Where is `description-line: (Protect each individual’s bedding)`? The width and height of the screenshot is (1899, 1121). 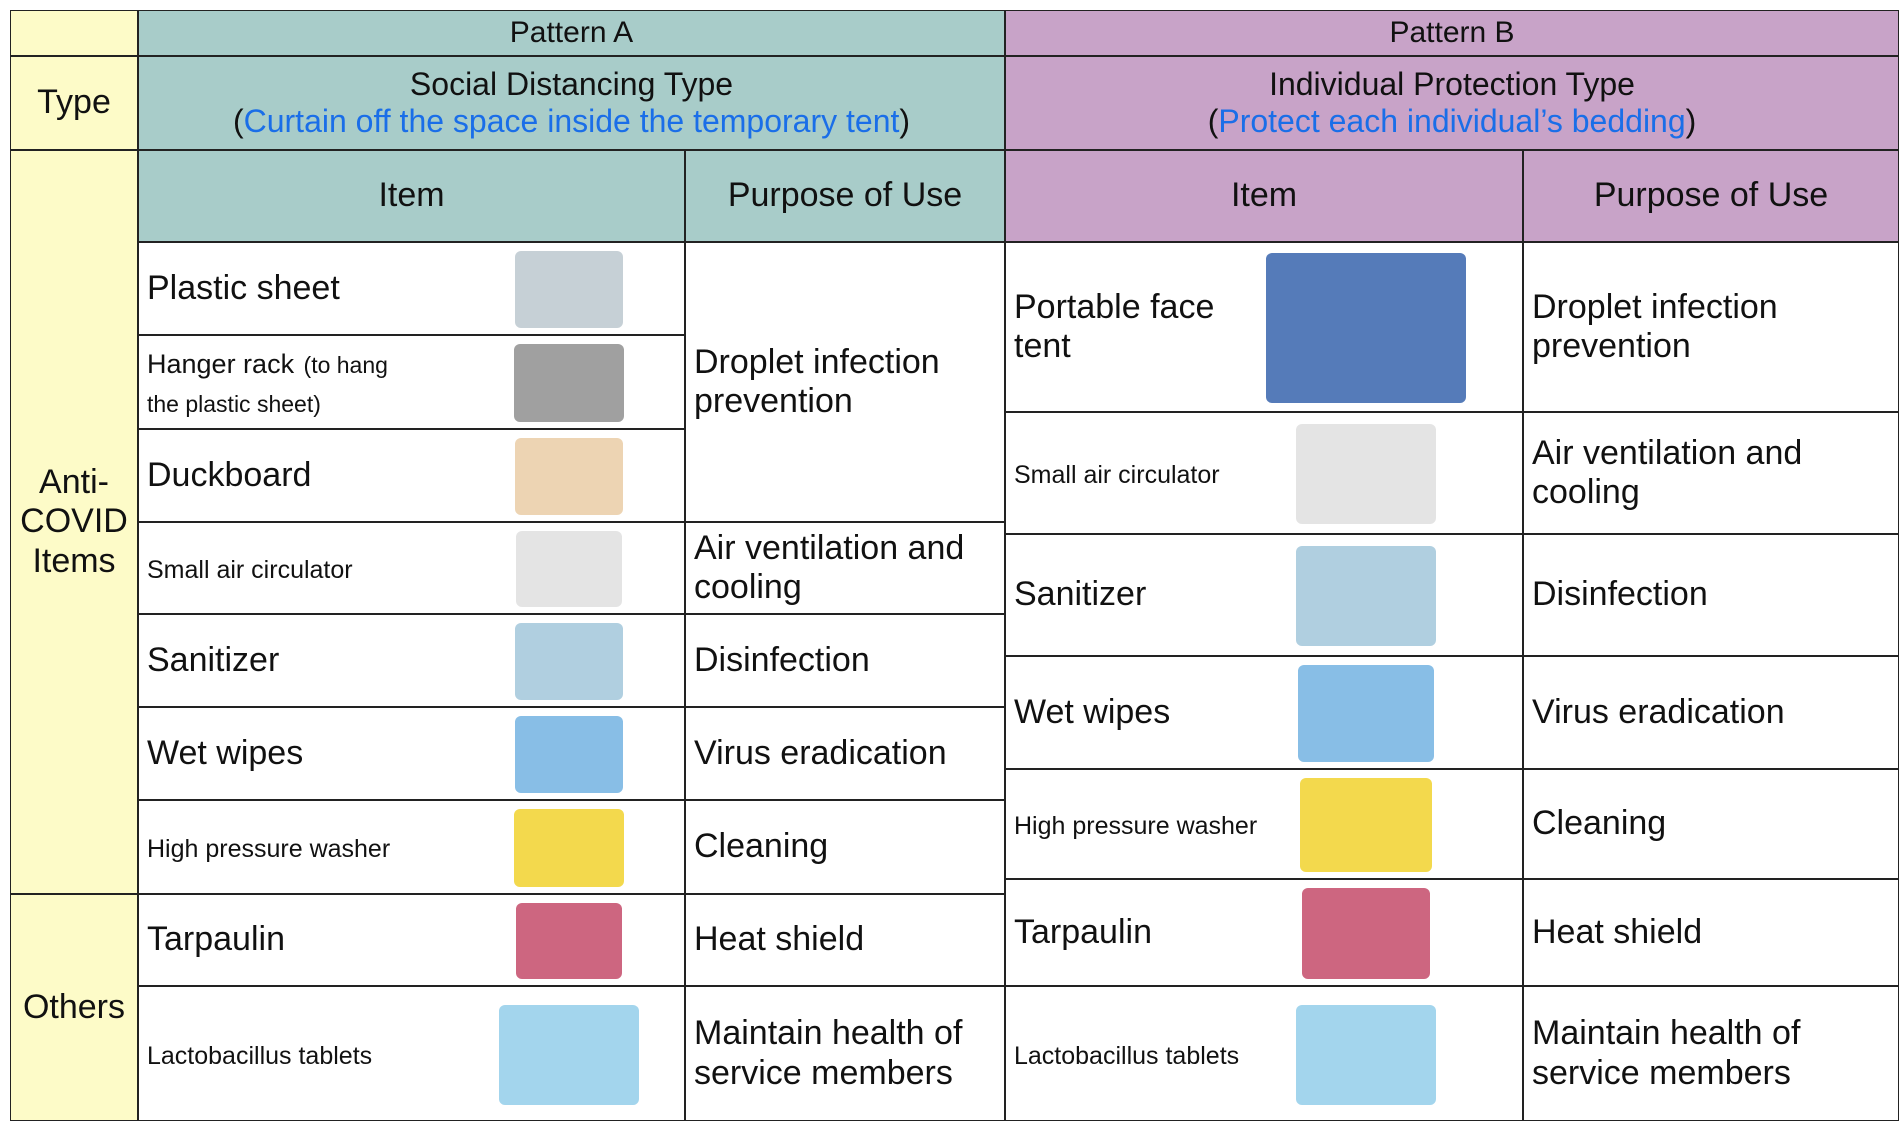 description-line: (Protect each individual’s bedding) is located at coordinates (1452, 121).